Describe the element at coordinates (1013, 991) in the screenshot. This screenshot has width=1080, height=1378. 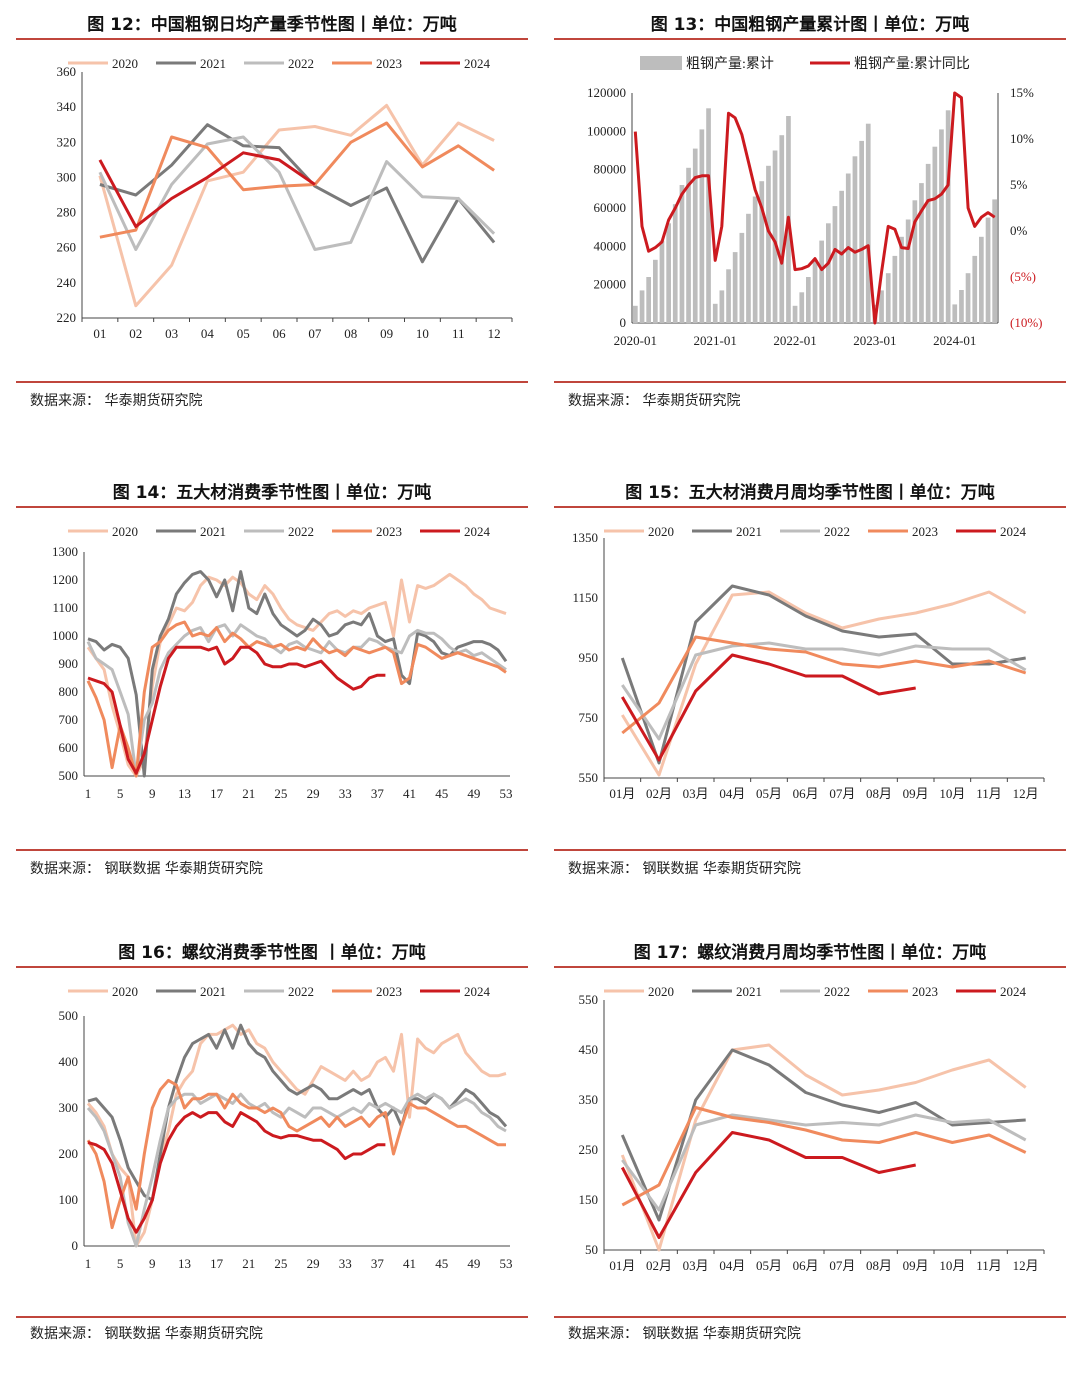
I see `legend-label-2024: 2024` at that location.